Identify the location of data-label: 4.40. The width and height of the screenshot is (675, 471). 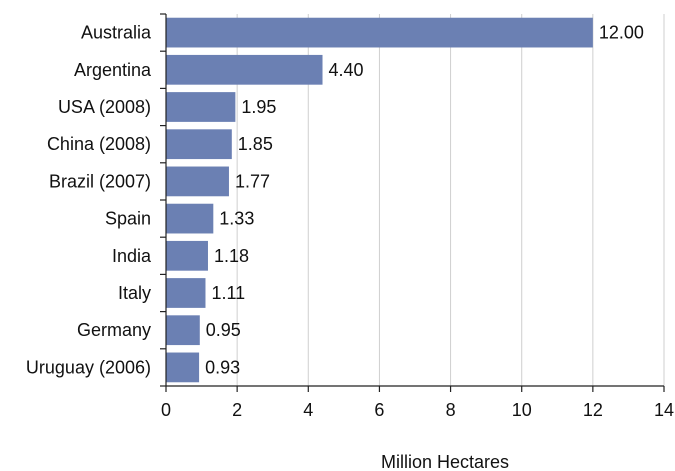
(346, 70).